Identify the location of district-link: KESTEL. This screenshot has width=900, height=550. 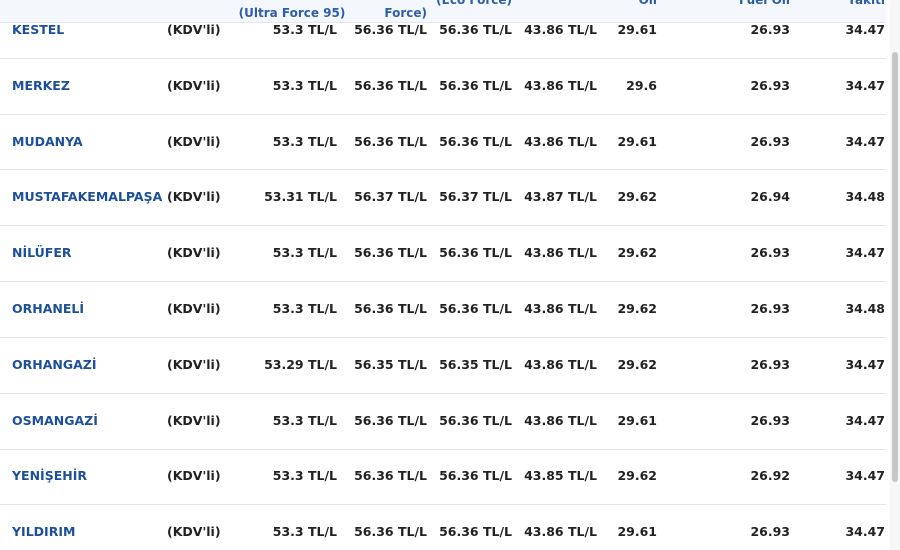
(38, 29).